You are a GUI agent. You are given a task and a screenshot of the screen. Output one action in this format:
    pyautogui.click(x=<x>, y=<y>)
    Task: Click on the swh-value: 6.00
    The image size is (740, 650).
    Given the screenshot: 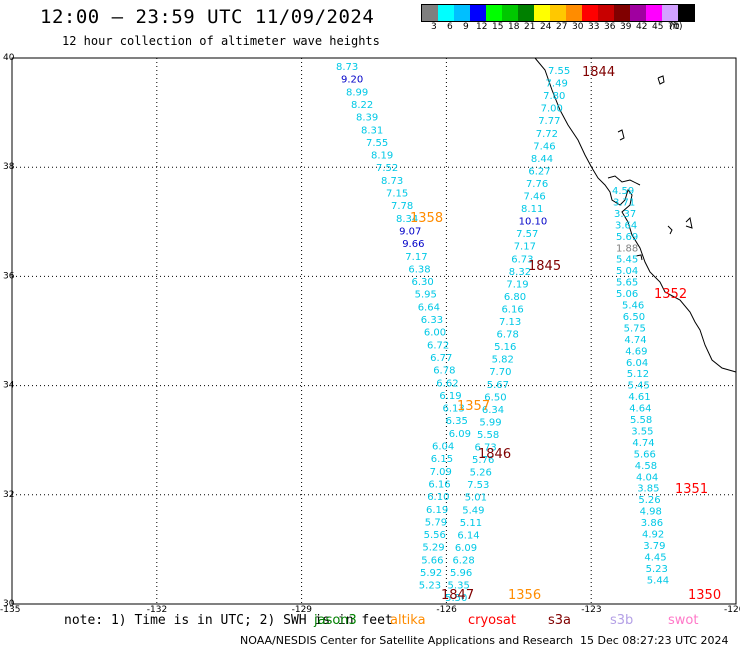 What is the action you would take?
    pyautogui.click(x=435, y=333)
    